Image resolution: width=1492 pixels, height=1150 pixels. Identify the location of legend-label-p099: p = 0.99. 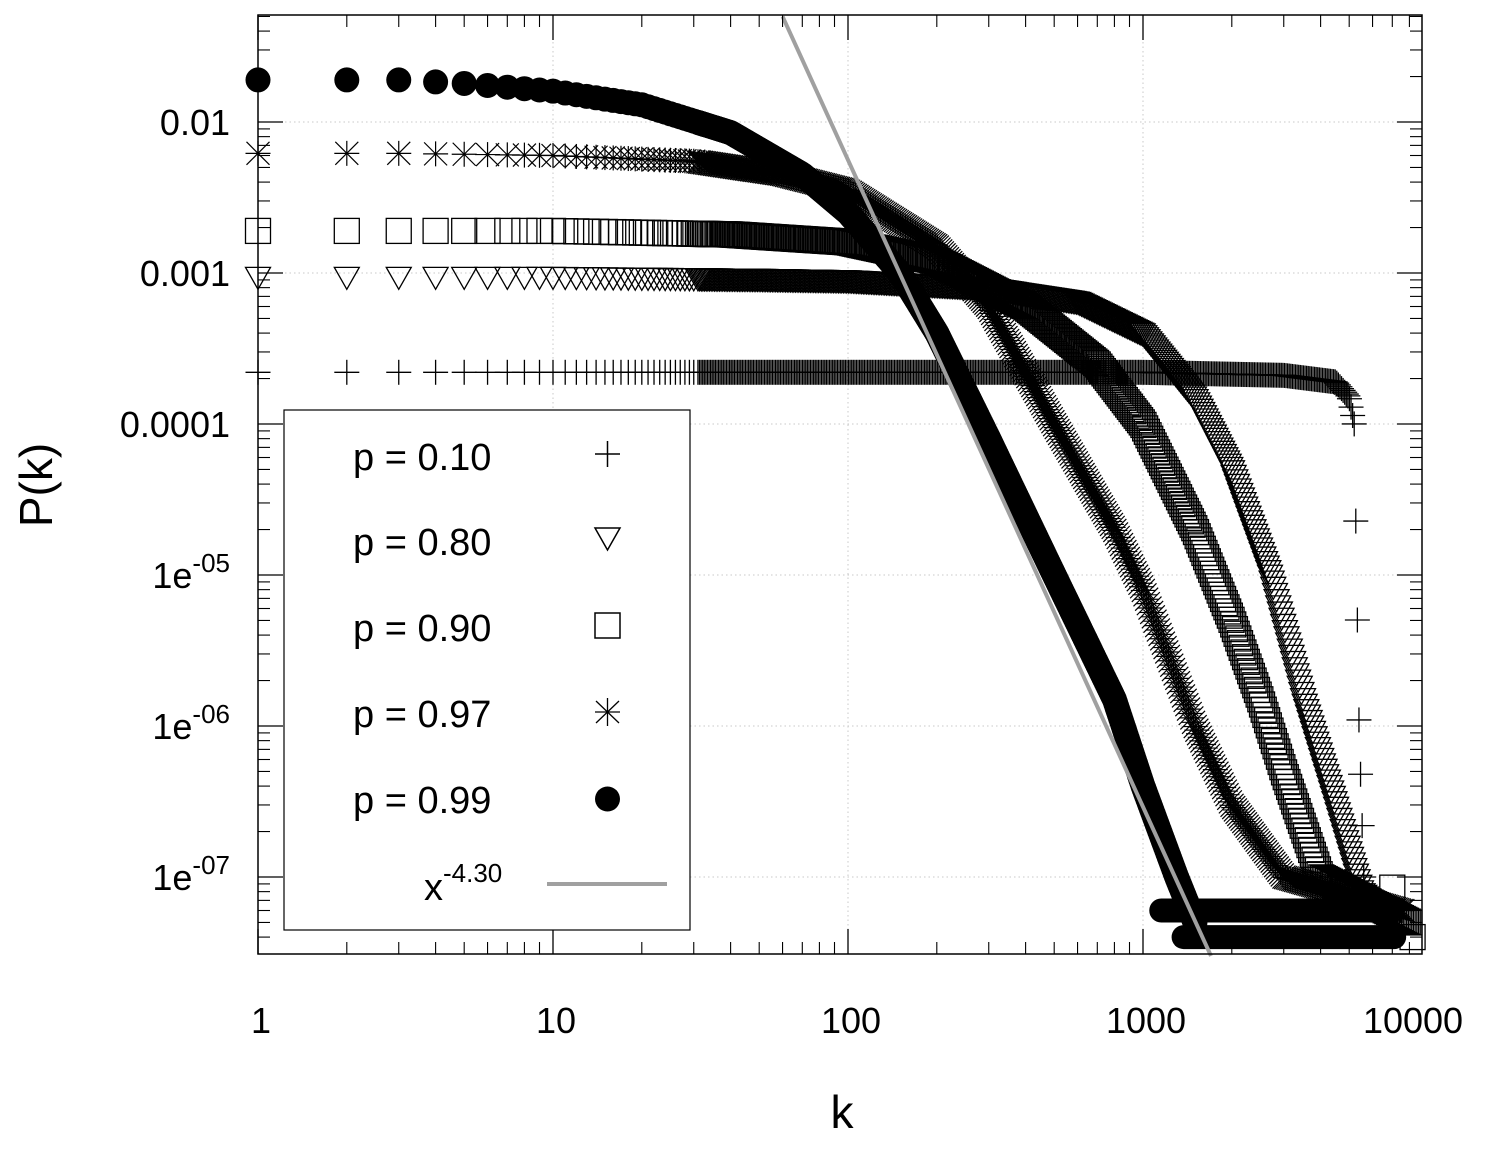
(422, 801).